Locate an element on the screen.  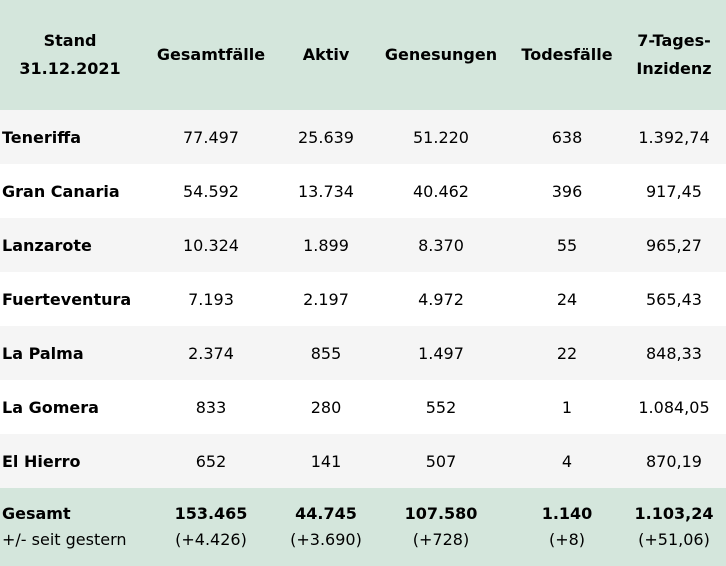
cell-aktiv: 280 is located at coordinates (326, 407).